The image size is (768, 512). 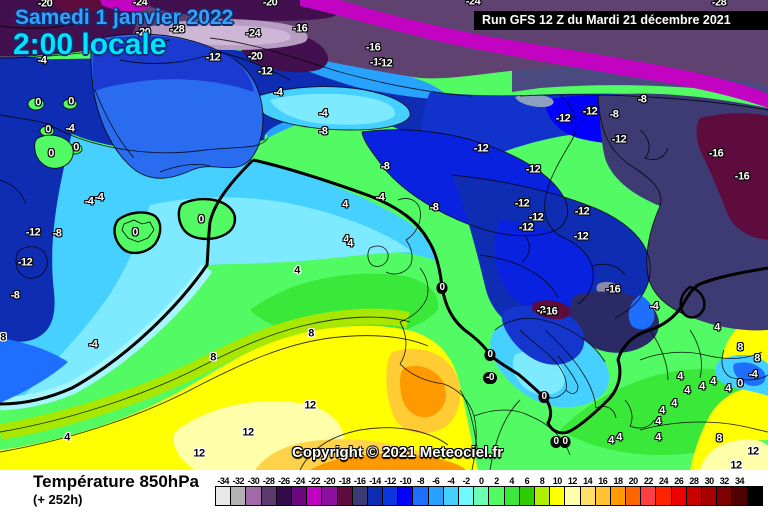 What do you see at coordinates (375, 481) in the screenshot?
I see `colorbar-tick: -14` at bounding box center [375, 481].